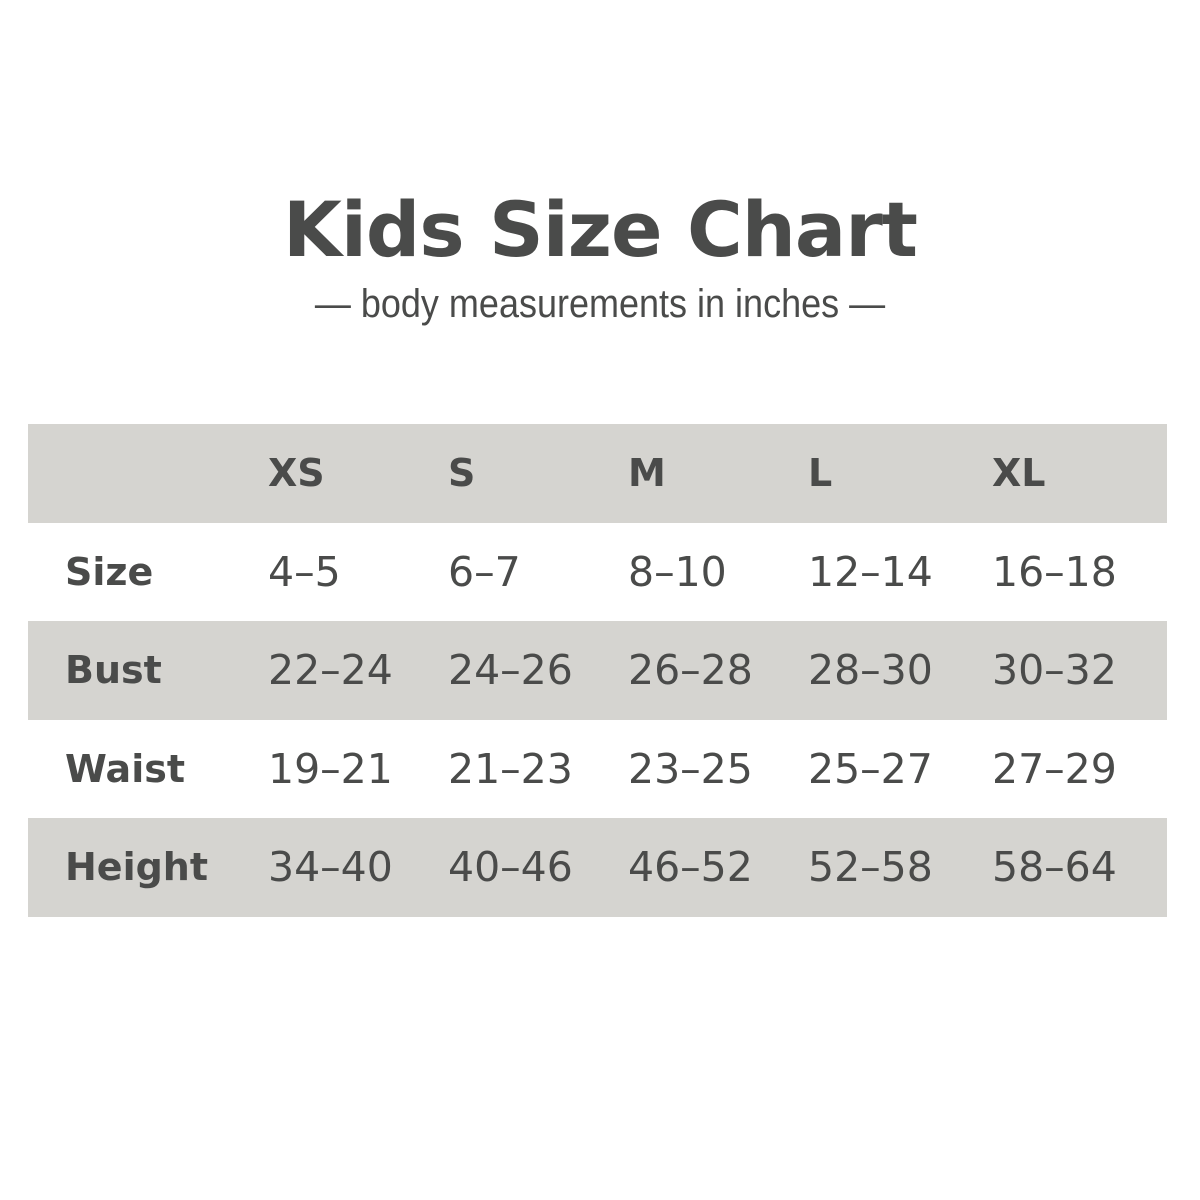 This screenshot has width=1200, height=1200. Describe the element at coordinates (597, 867) in the screenshot. I see `table-row: Height 34–40 40–46 46–52 52–58 58–64` at that location.